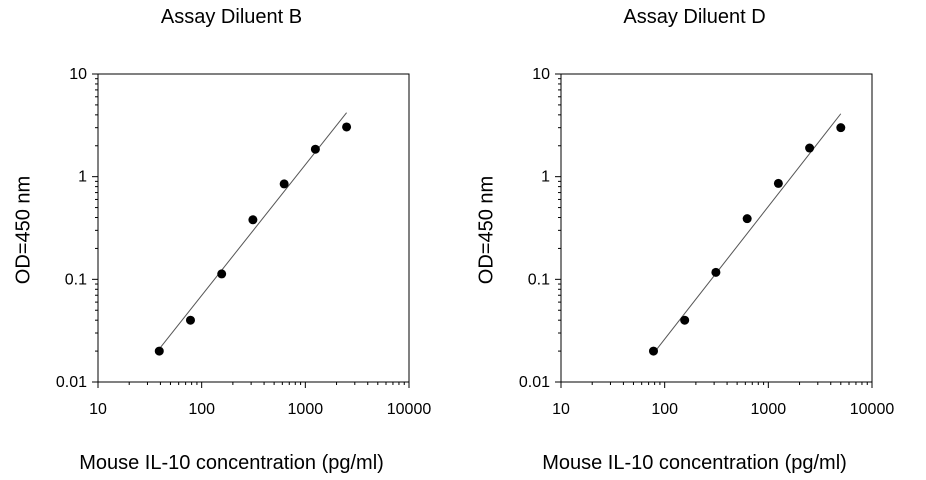 This screenshot has height=480, width=926. Describe the element at coordinates (231, 17) in the screenshot. I see `chart-title: Assay Diluent B` at that location.